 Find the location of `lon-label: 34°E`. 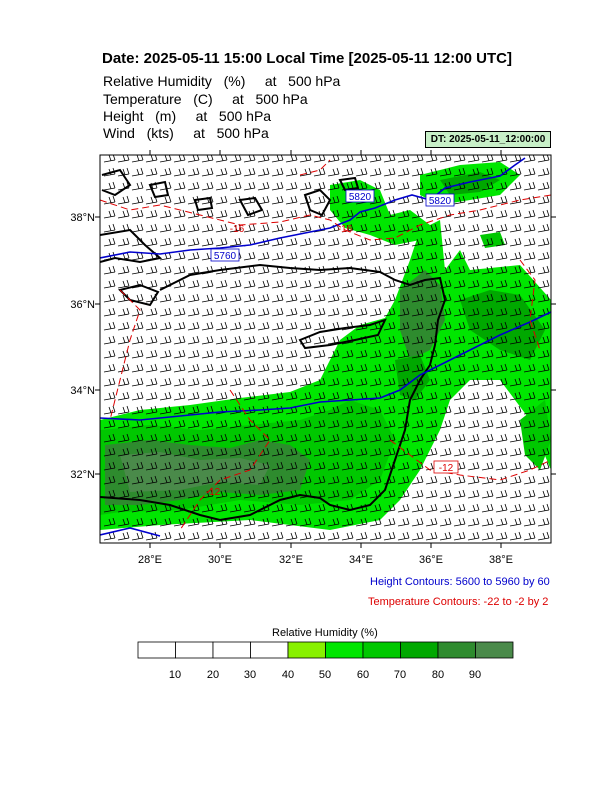

lon-label: 34°E is located at coordinates (361, 560).